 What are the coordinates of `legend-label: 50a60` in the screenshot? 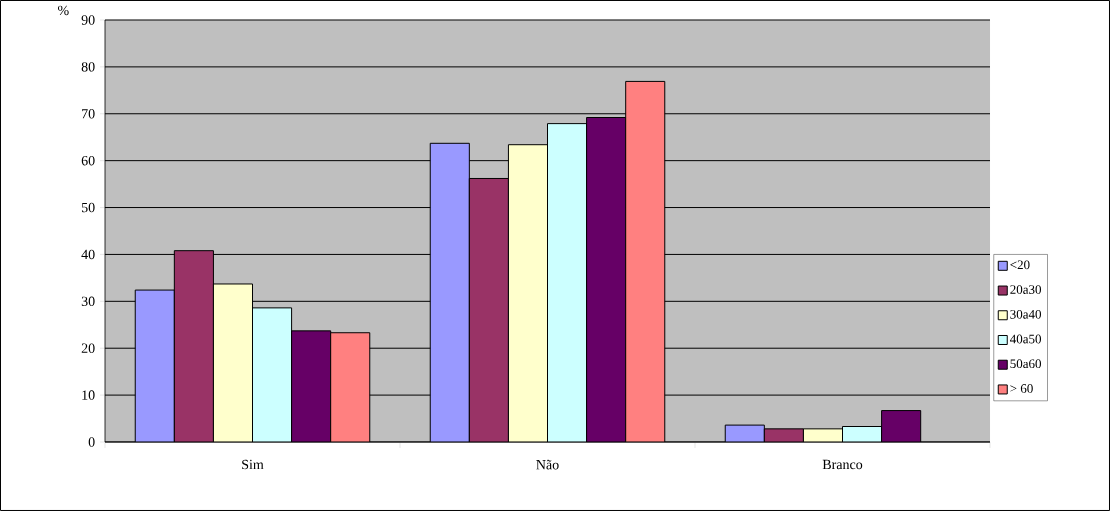 It's located at (1026, 364).